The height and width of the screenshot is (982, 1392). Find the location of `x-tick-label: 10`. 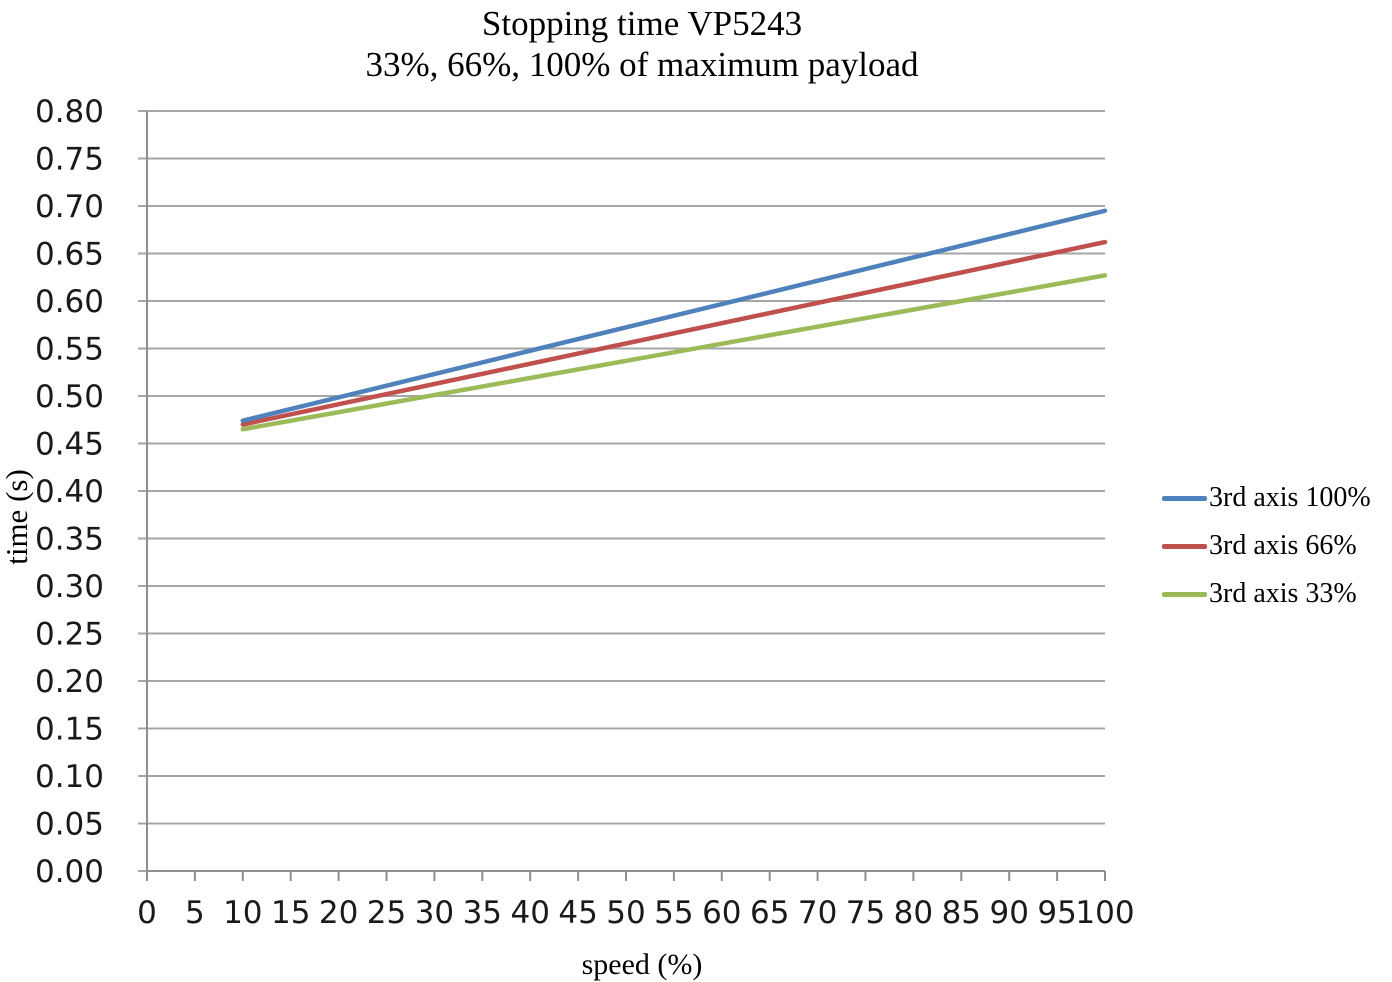

x-tick-label: 10 is located at coordinates (242, 913).